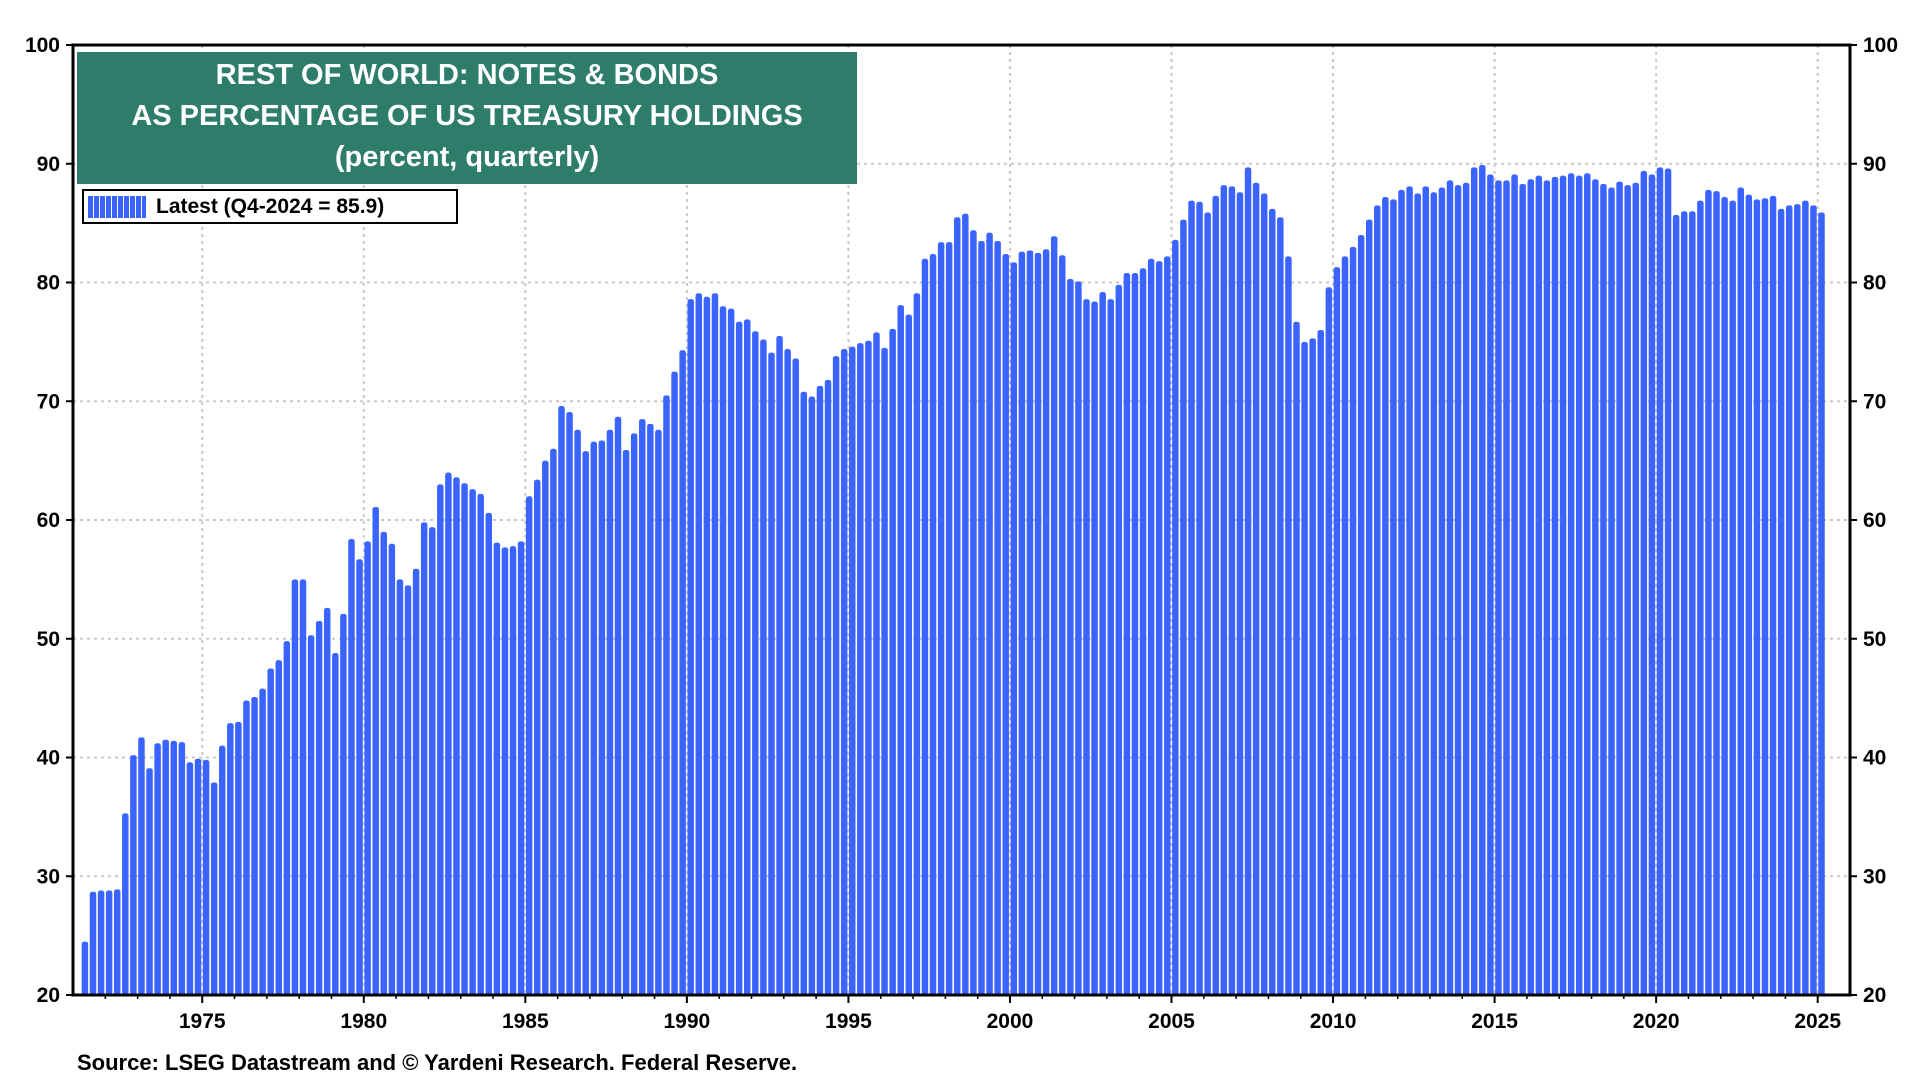 The height and width of the screenshot is (1080, 1920). Describe the element at coordinates (1010, 1021) in the screenshot. I see `x-tick-label: 2000` at that location.